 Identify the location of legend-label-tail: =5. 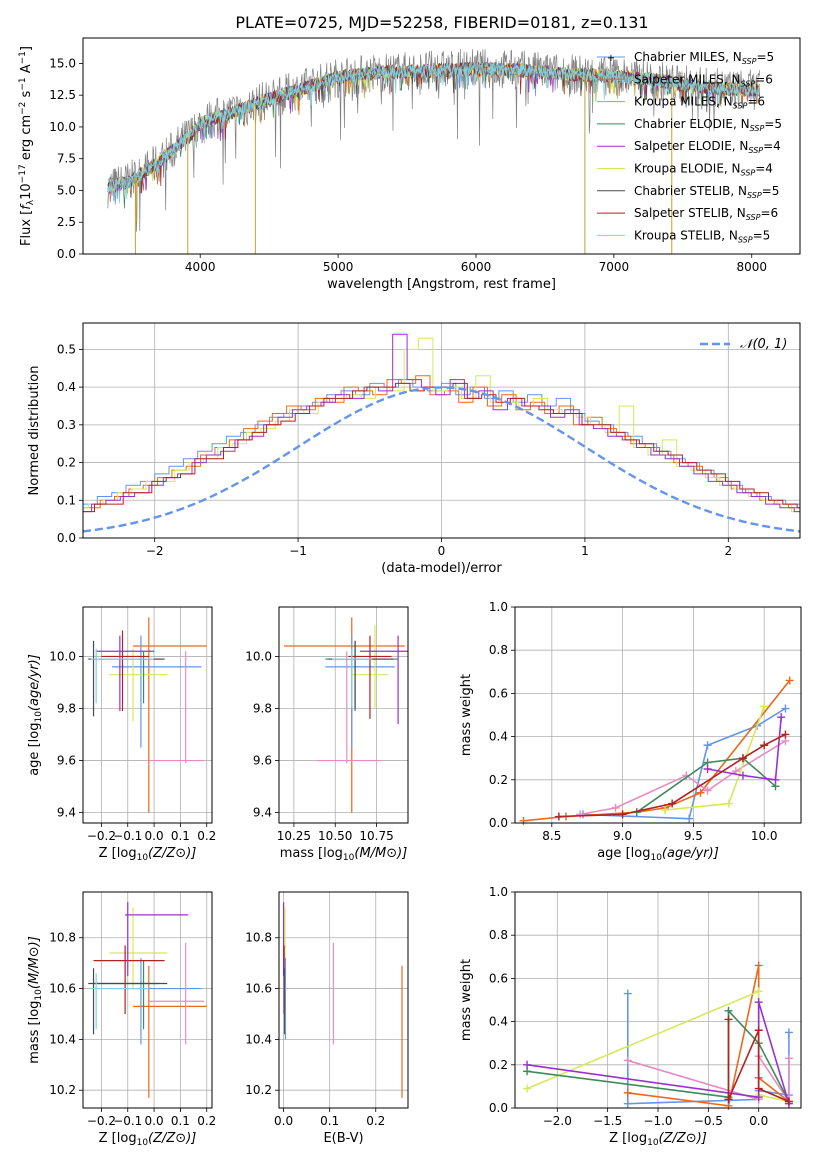
(771, 191).